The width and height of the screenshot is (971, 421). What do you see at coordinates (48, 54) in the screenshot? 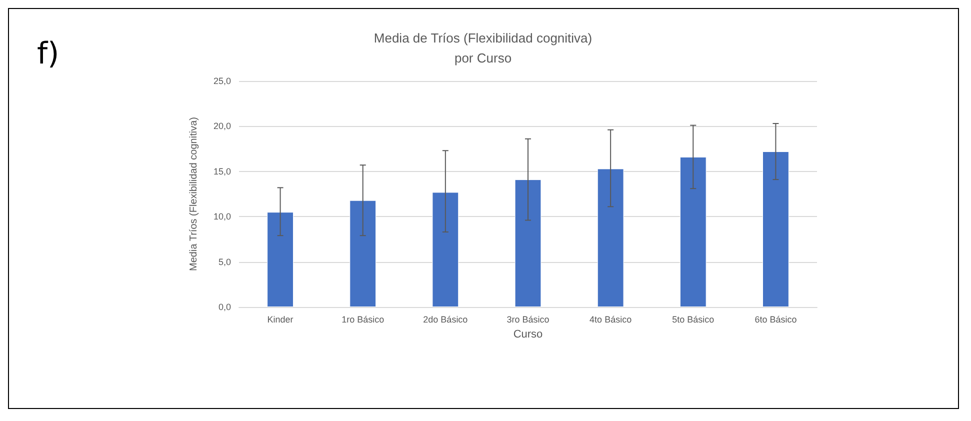
I see `text: f)` at bounding box center [48, 54].